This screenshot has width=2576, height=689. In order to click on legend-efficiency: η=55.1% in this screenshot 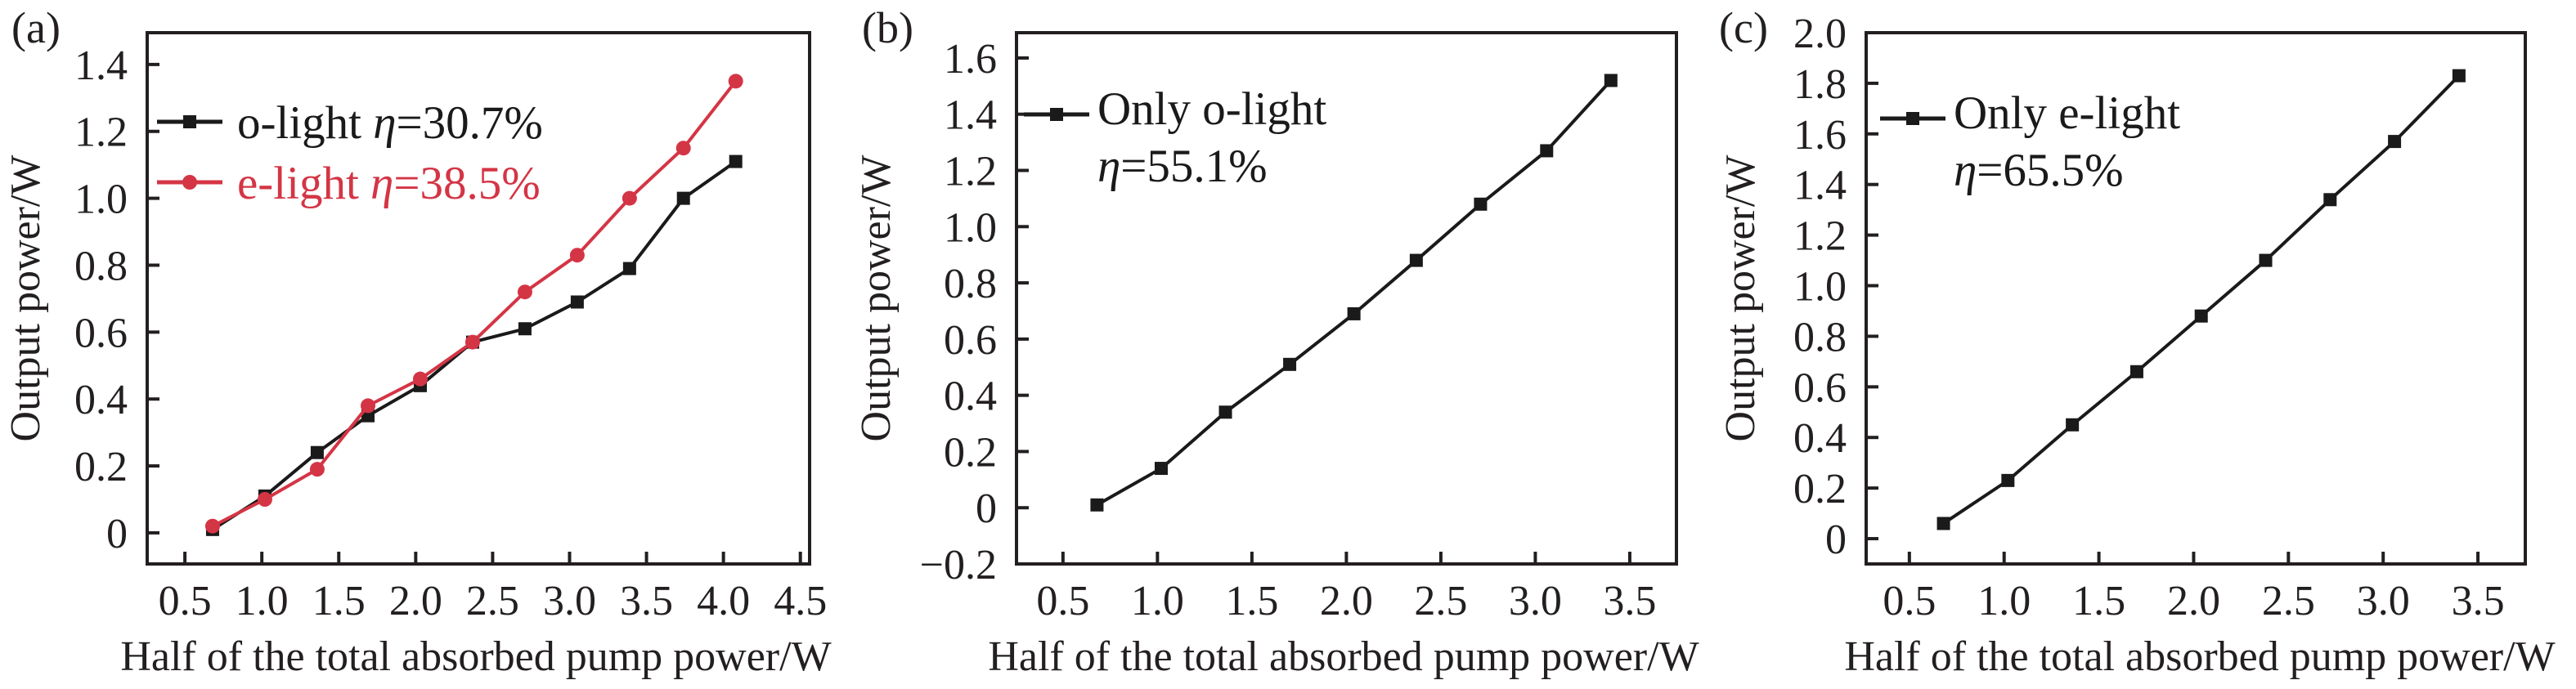, I will do `click(1182, 166)`.